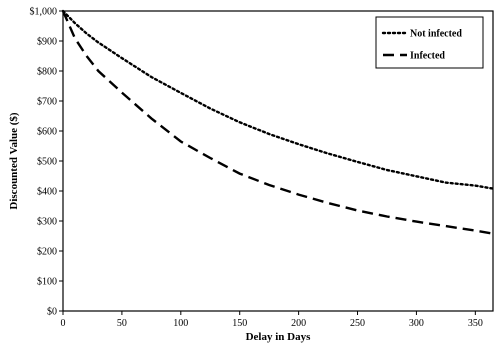 This screenshot has width=494, height=346. Describe the element at coordinates (47, 72) in the screenshot. I see `y-tick-label: $800` at that location.